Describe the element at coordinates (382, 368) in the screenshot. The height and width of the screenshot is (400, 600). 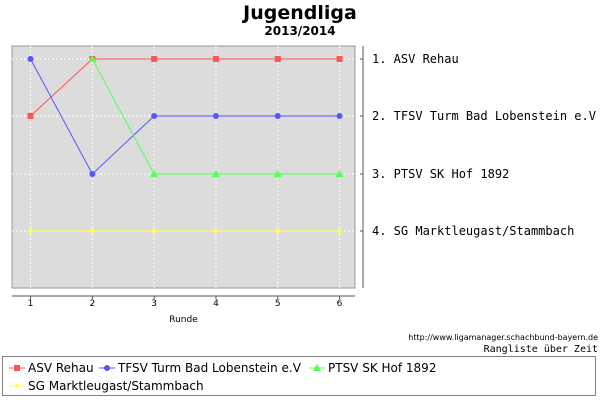
I see `legend-label: PTSV SK Hof 1892` at that location.